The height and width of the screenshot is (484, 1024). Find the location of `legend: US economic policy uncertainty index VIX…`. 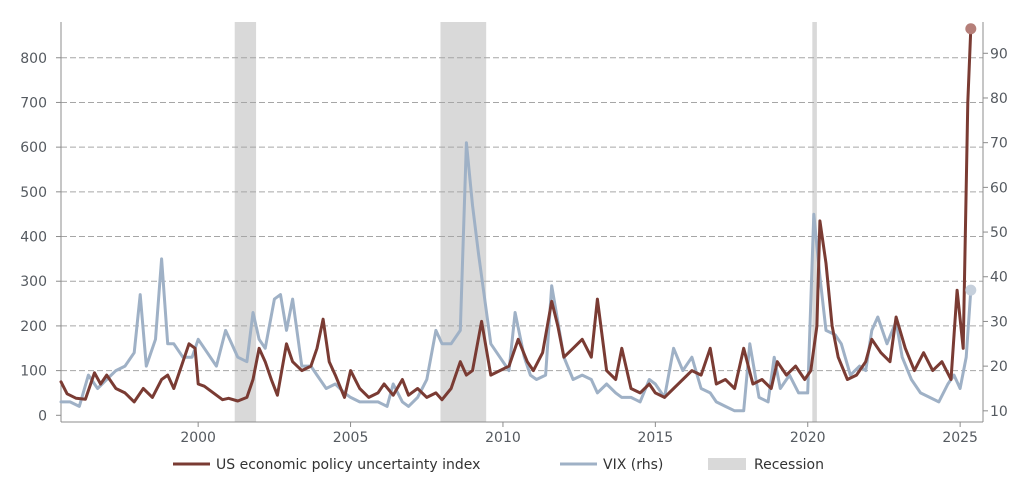

legend: US economic policy uncertainty index VIX… is located at coordinates (498, 465).